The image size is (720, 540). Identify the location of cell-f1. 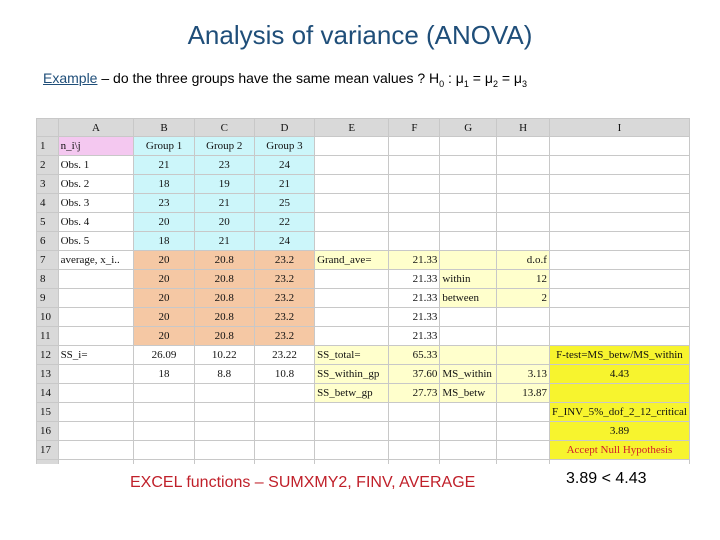
(414, 146).